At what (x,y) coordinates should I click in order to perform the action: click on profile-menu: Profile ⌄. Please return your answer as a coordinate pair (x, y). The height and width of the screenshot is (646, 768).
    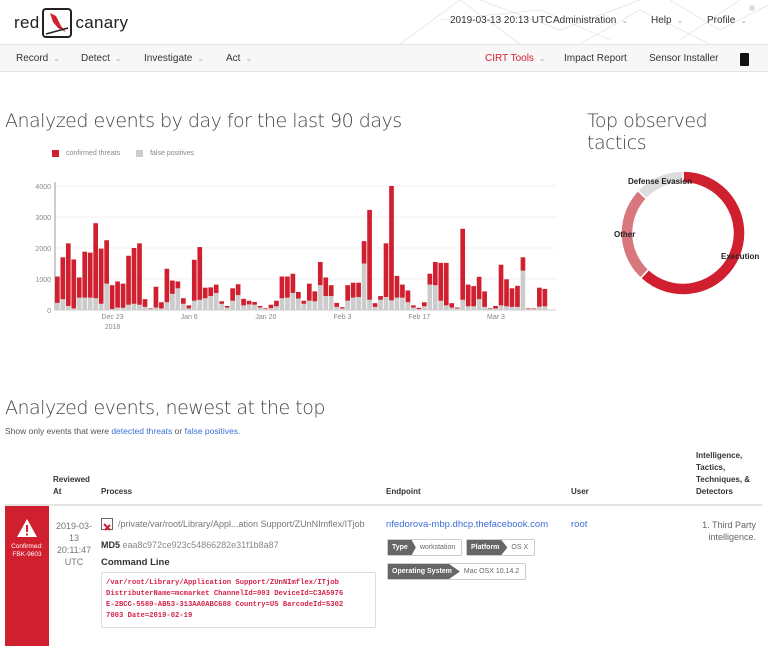
    Looking at the image, I should click on (727, 20).